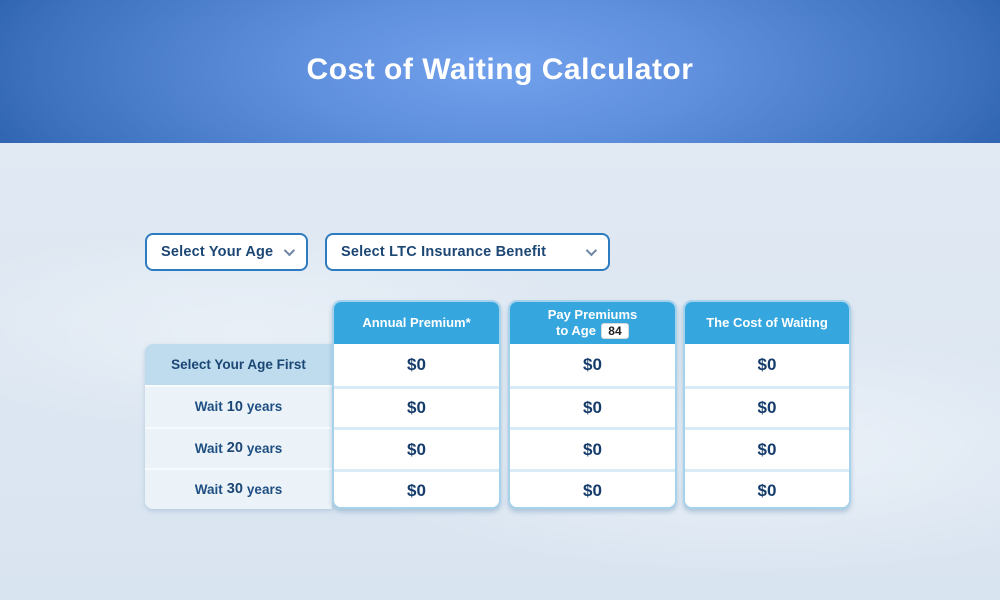 This screenshot has height=600, width=1000. I want to click on row-label-wait-30: Wait 30 years, so click(238, 488).